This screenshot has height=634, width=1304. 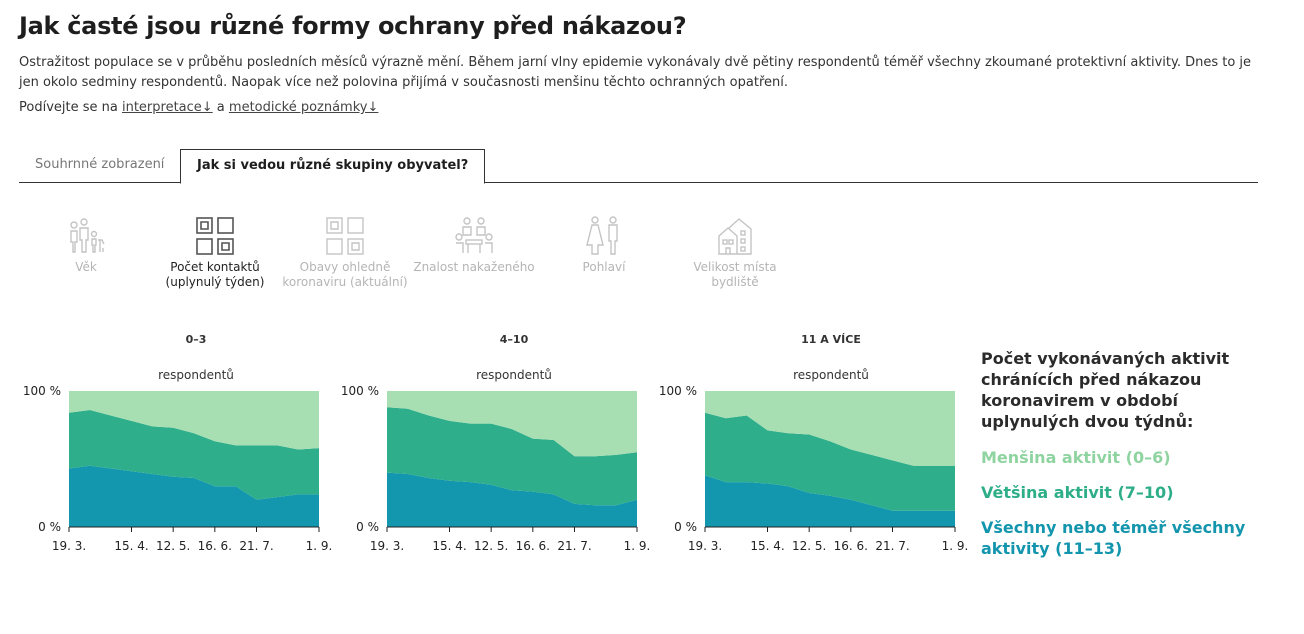 I want to click on filter-concerns: Obavy ohledně koronaviru (aktuální), so click(x=345, y=253).